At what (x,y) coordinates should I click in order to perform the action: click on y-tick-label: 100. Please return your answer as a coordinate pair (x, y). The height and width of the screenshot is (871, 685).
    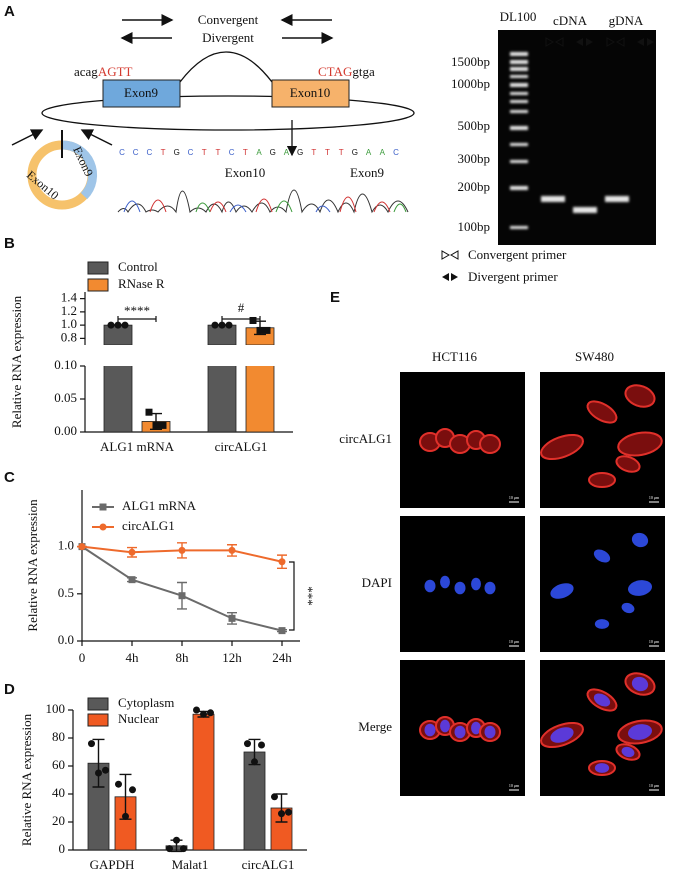
    Looking at the image, I should click on (56, 708).